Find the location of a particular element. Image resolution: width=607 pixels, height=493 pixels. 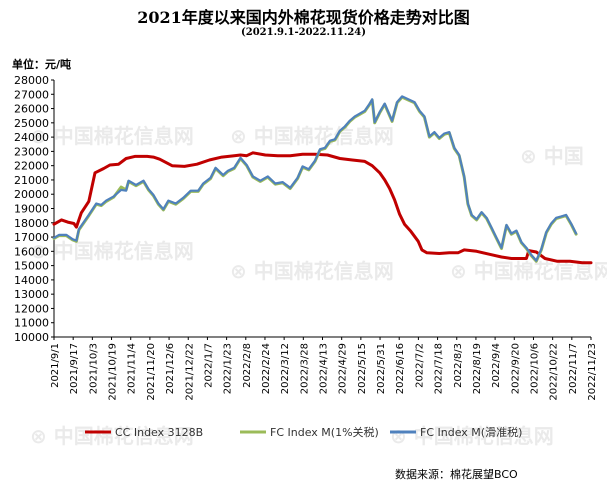

y-tick-label: 23000 is located at coordinates (31, 151).